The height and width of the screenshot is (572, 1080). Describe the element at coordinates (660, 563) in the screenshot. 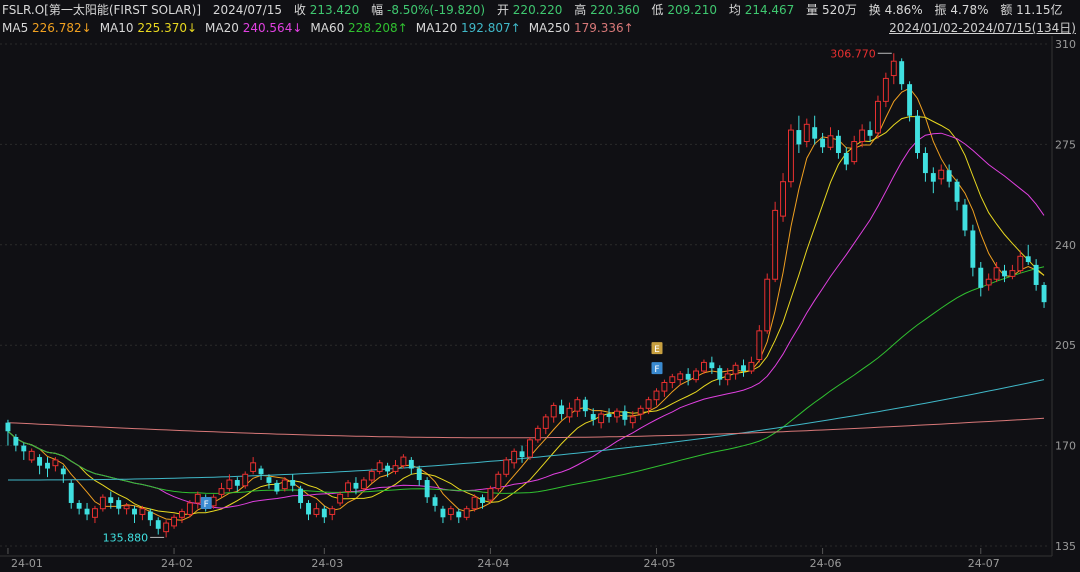

I see `x-tick-label: 24-05` at that location.